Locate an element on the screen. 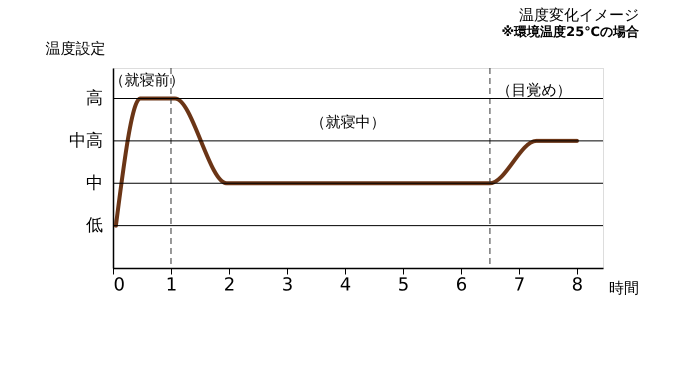 The image size is (700, 378). x-tick-label: 7 is located at coordinates (520, 285).